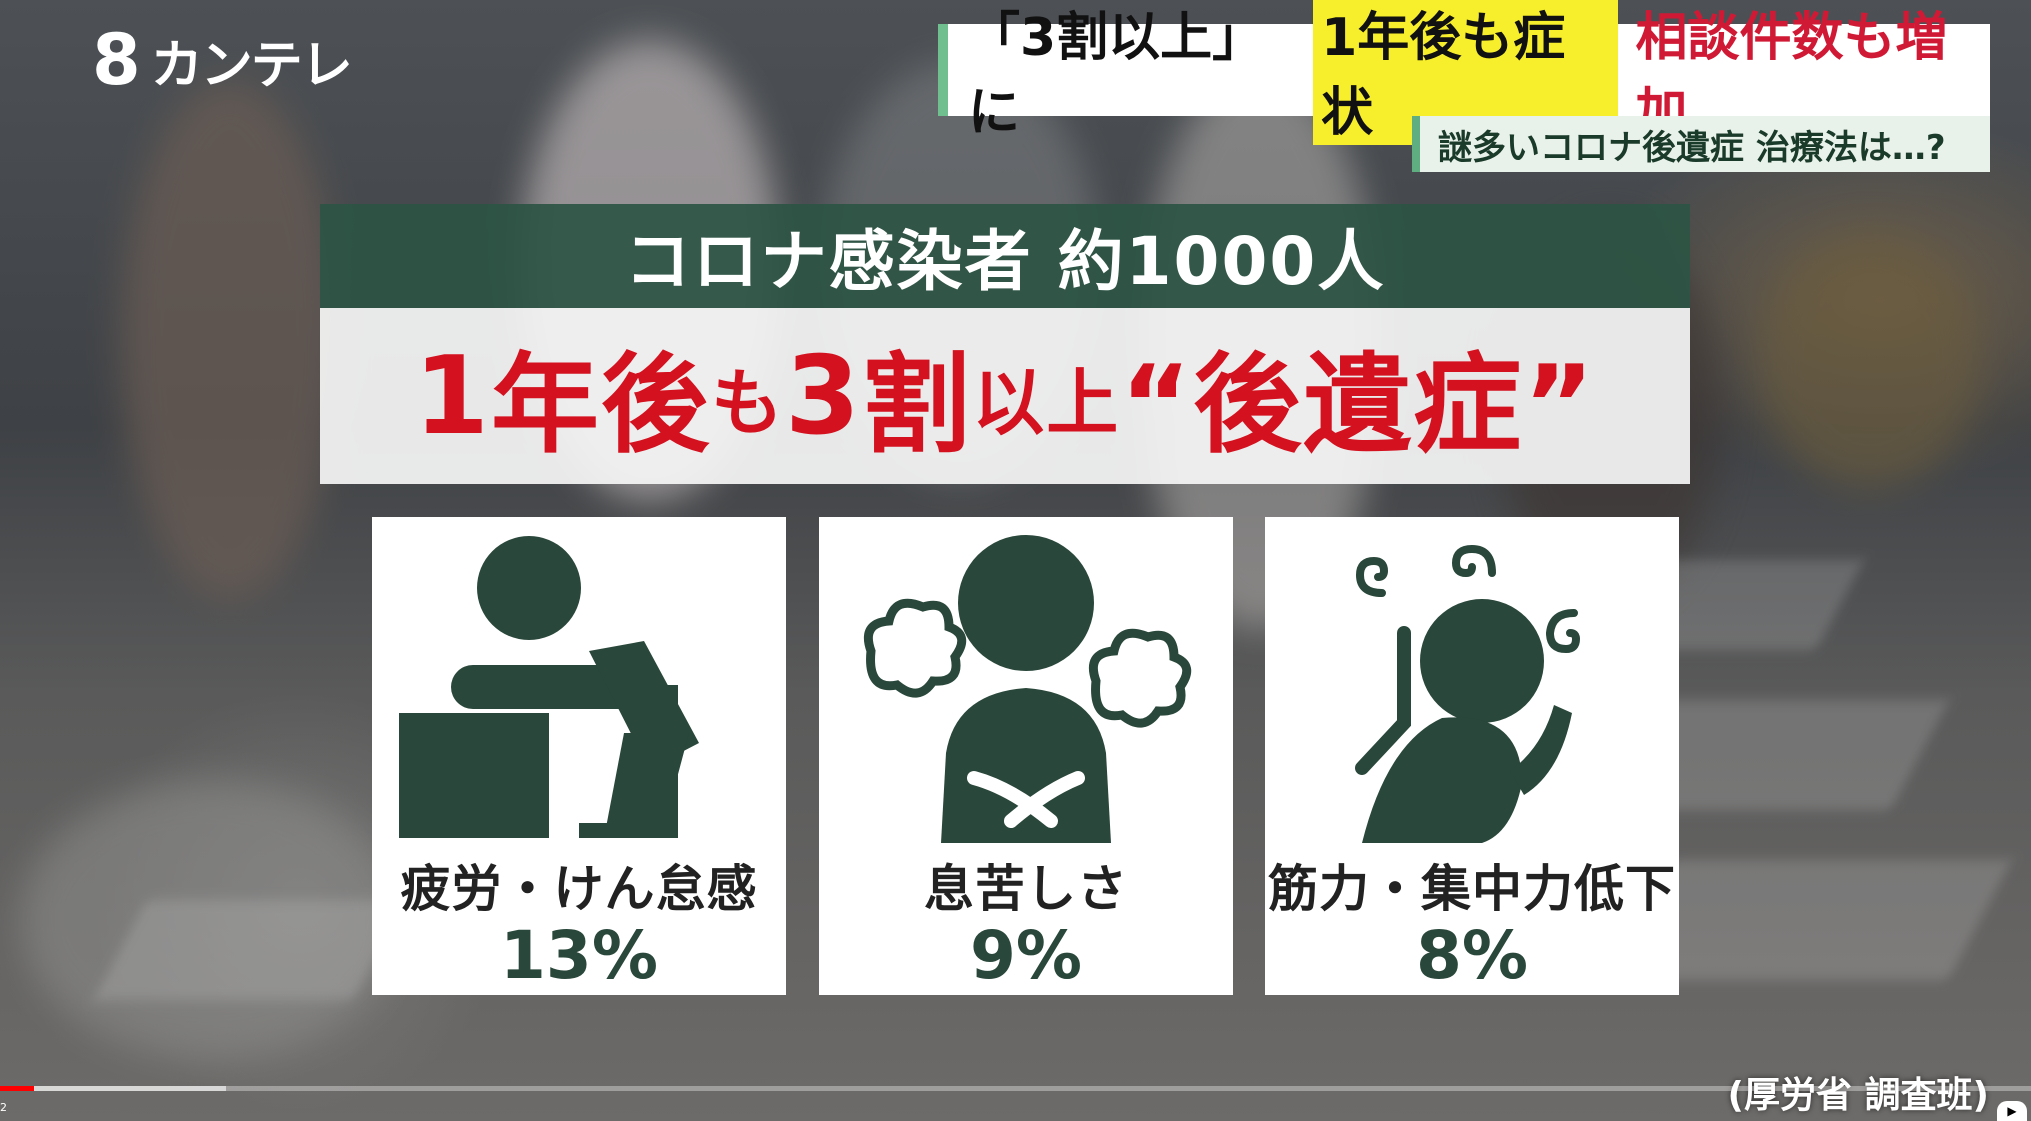 The height and width of the screenshot is (1121, 2031). What do you see at coordinates (545, 405) in the screenshot?
I see `title-part: 年` at bounding box center [545, 405].